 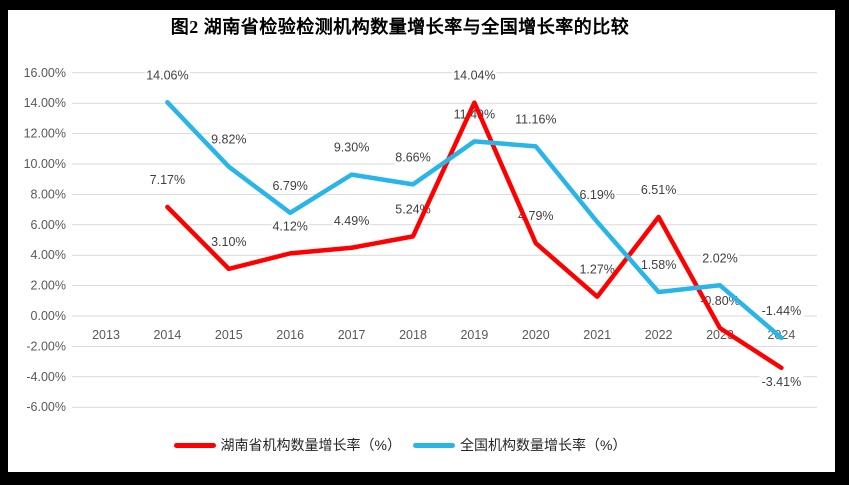 I want to click on y-tick-label: -2.00%, so click(x=46, y=346).